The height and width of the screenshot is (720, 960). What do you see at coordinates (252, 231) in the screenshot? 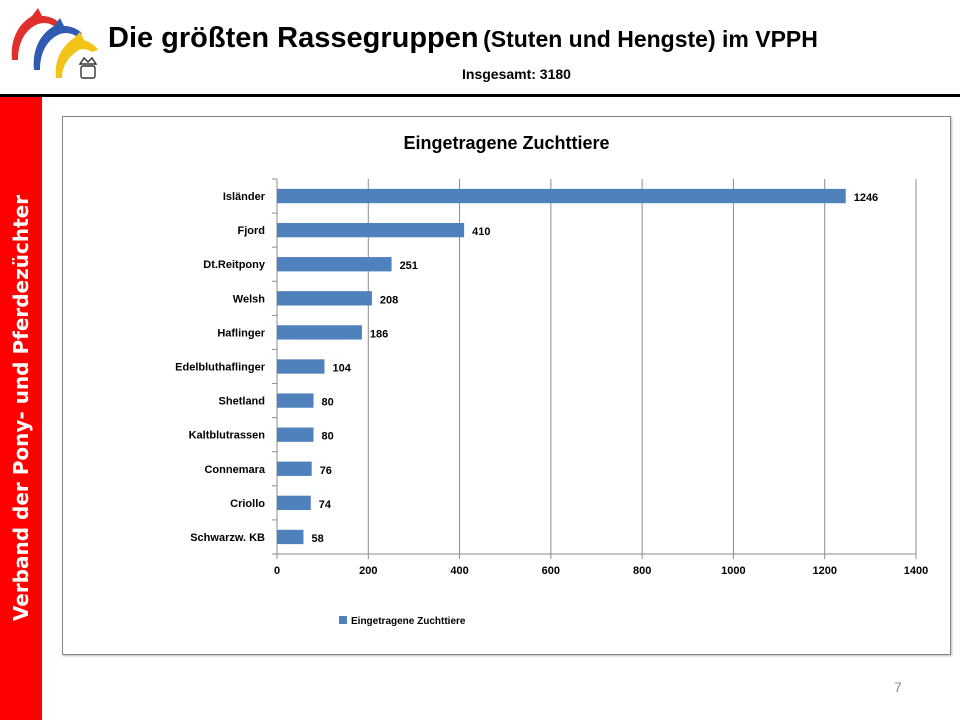
I see `category-label: Fjord` at bounding box center [252, 231].